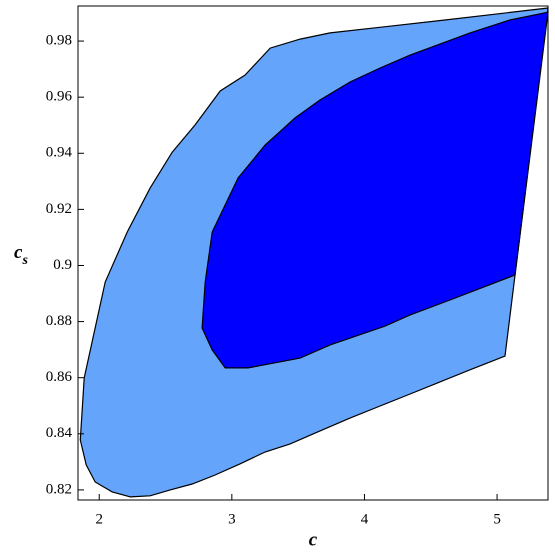 This screenshot has height=555, width=555. What do you see at coordinates (62, 265) in the screenshot?
I see `y-tick-label: 0.9` at bounding box center [62, 265].